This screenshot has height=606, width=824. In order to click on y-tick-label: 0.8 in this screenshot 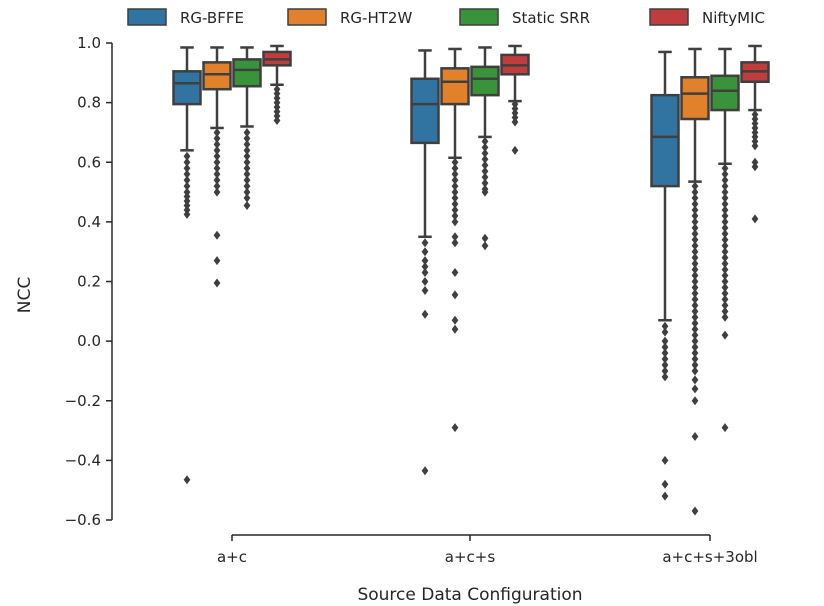, I will do `click(89, 103)`.